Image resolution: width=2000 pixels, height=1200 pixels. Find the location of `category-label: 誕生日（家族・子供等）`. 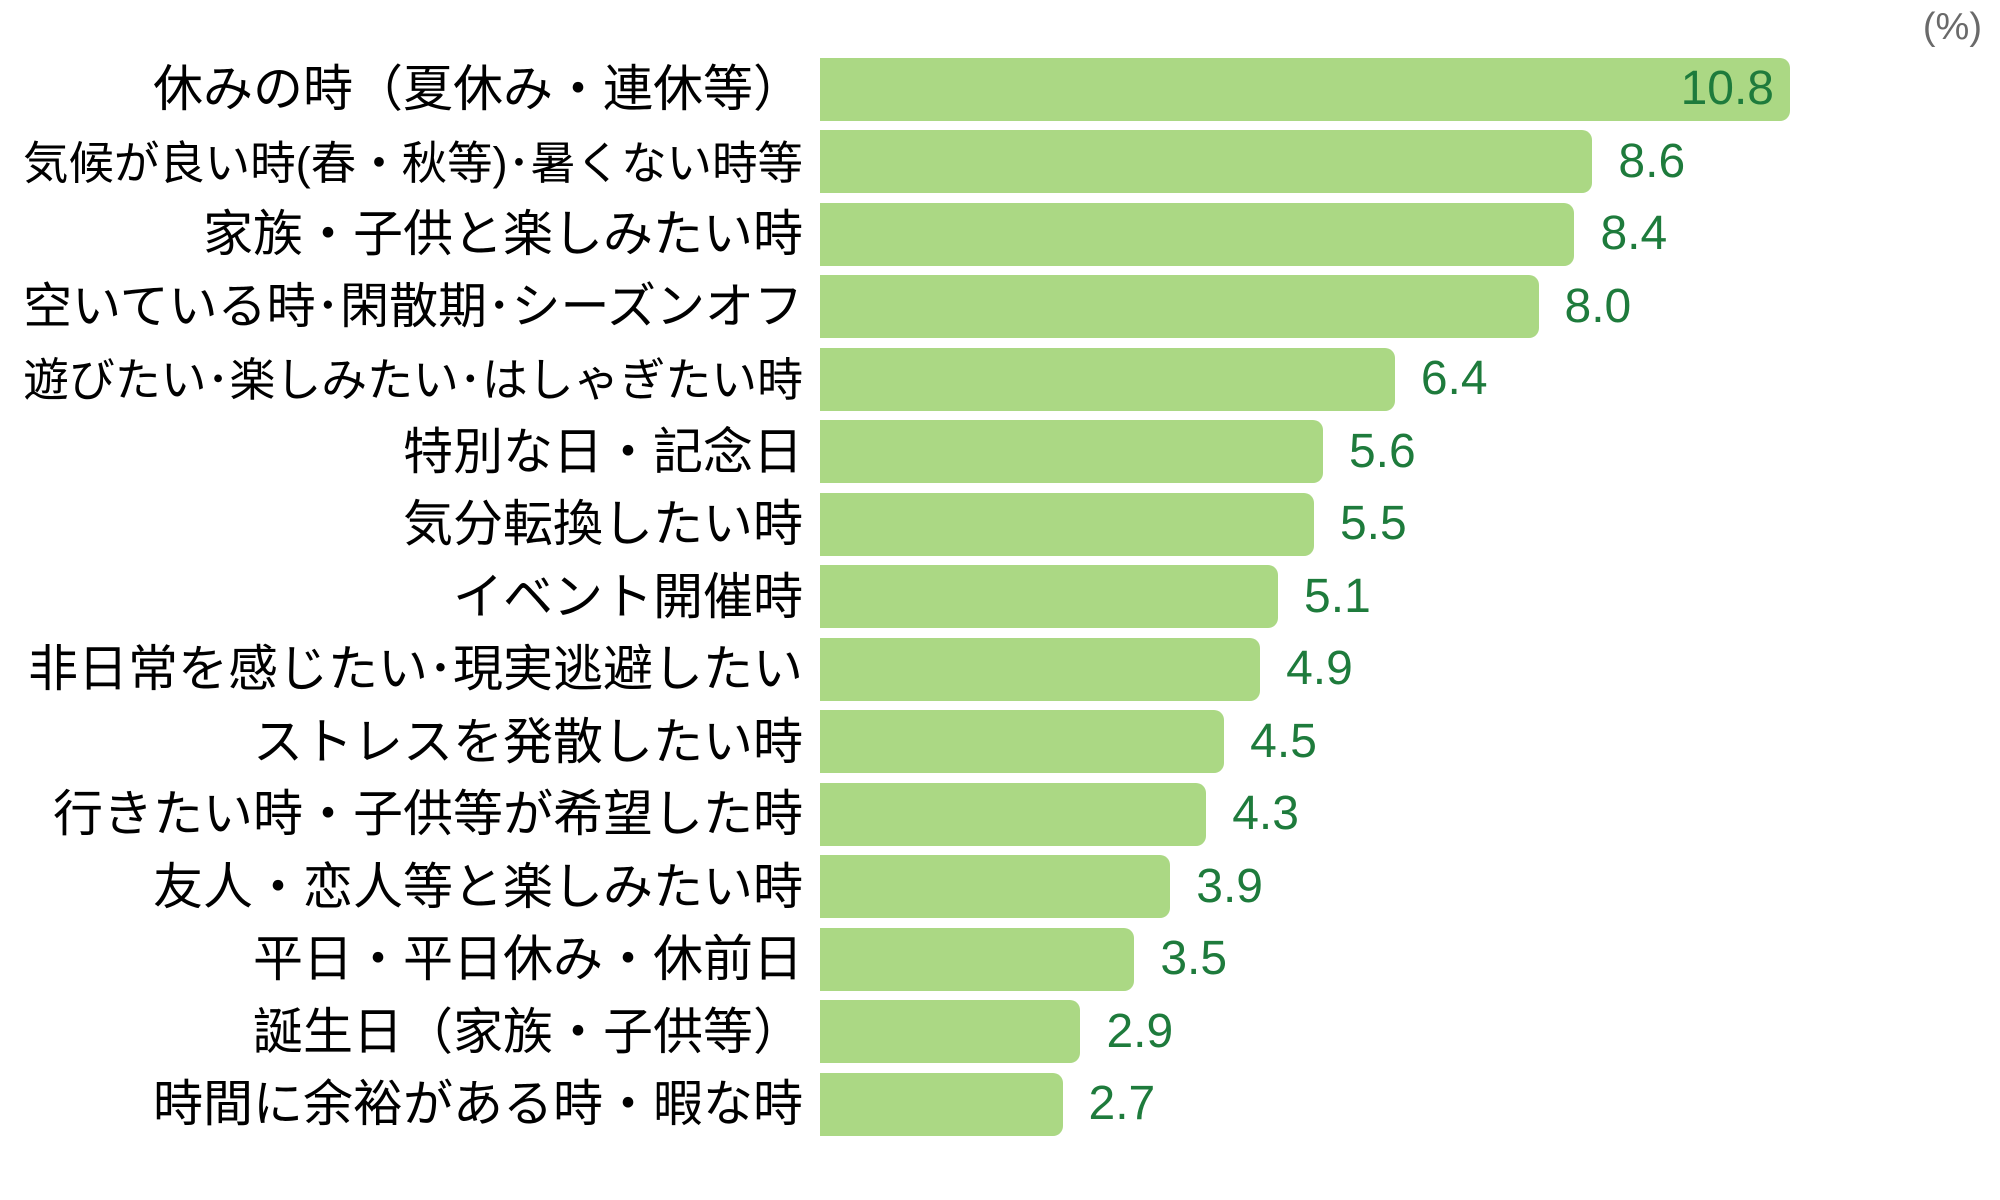

category-label: 誕生日（家族・子供等） is located at coordinates (410, 1032).